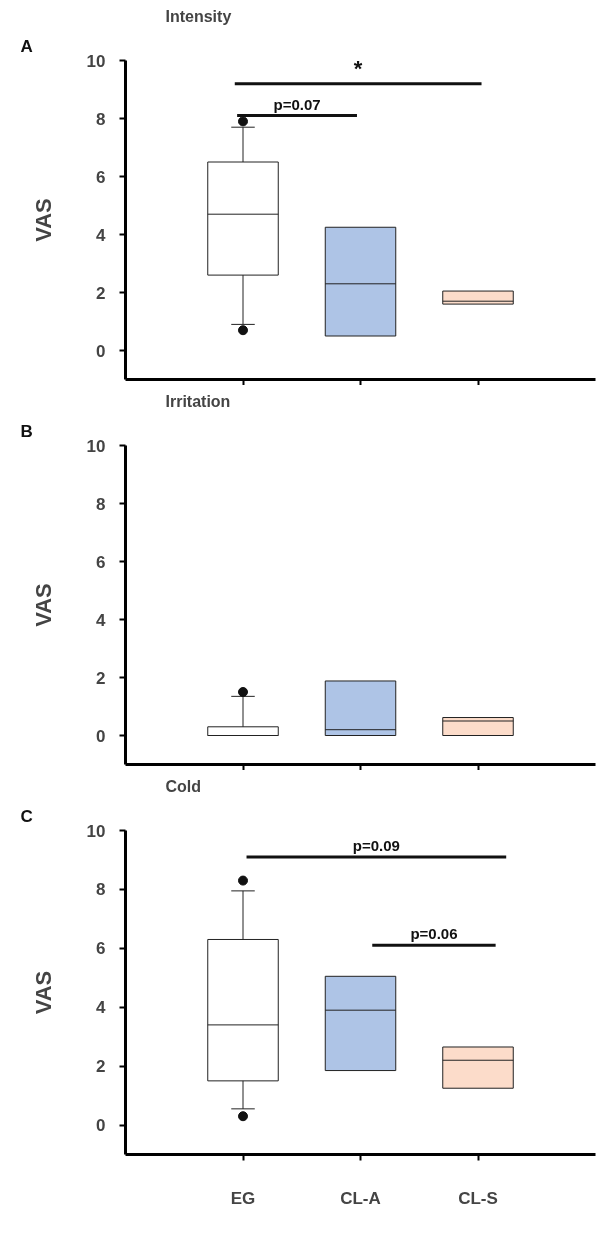 This screenshot has width=605, height=1241. Describe the element at coordinates (358, 68) in the screenshot. I see `annotation: *` at that location.